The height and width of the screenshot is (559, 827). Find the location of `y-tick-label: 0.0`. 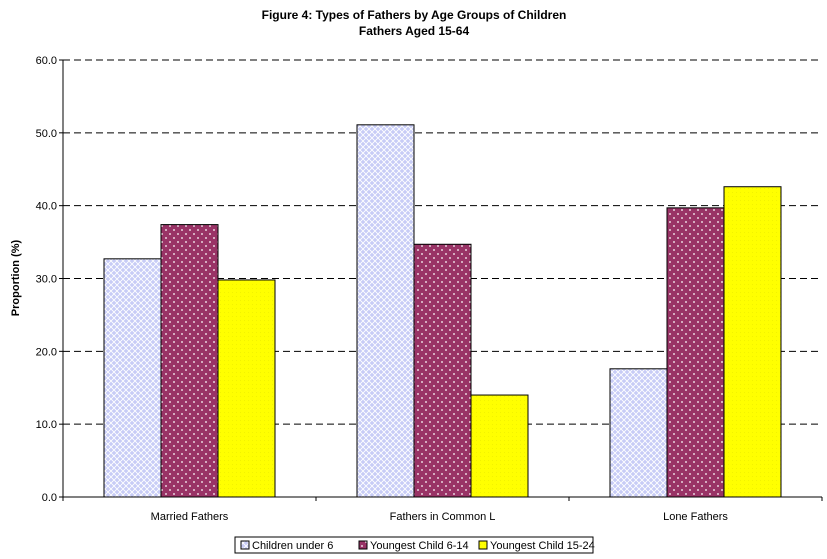

y-tick-label: 0.0 is located at coordinates (49, 498).